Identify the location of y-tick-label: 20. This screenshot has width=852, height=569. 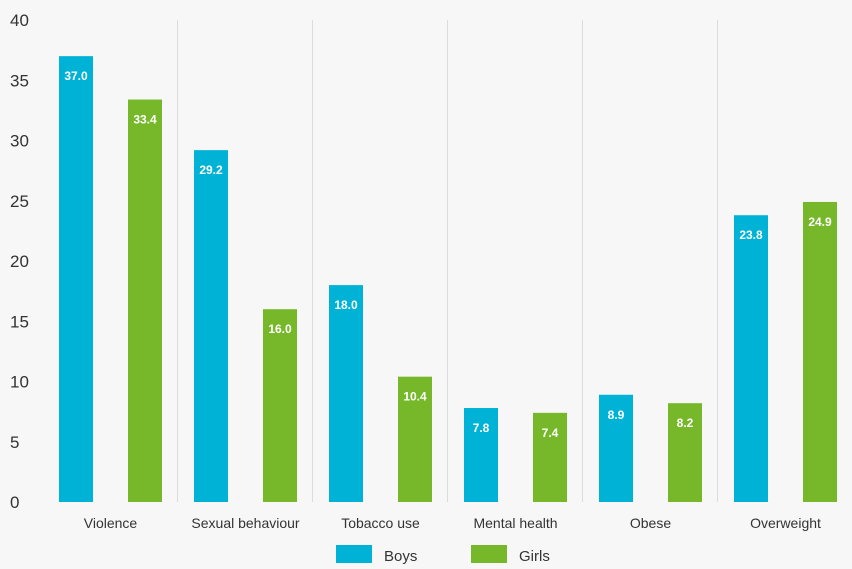
(19, 261).